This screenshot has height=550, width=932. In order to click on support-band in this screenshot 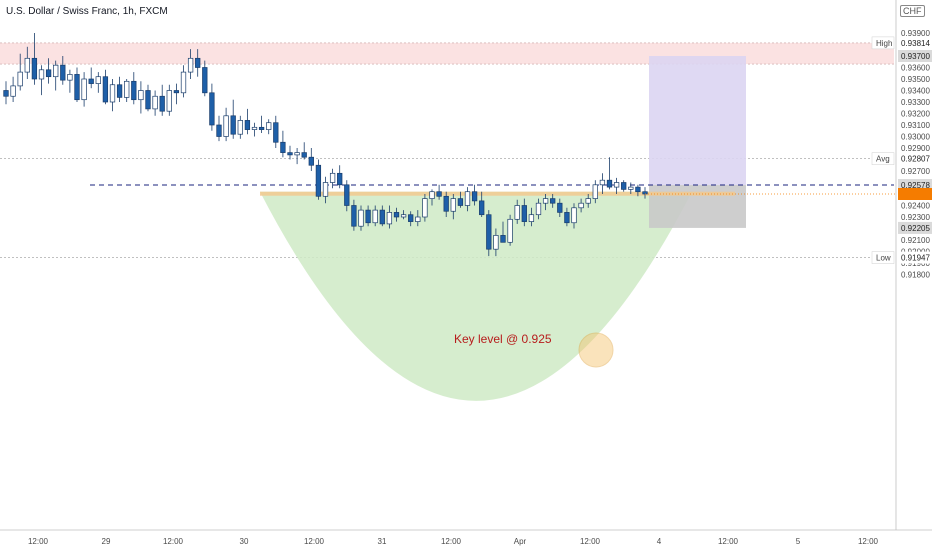, I will do `click(497, 193)`.